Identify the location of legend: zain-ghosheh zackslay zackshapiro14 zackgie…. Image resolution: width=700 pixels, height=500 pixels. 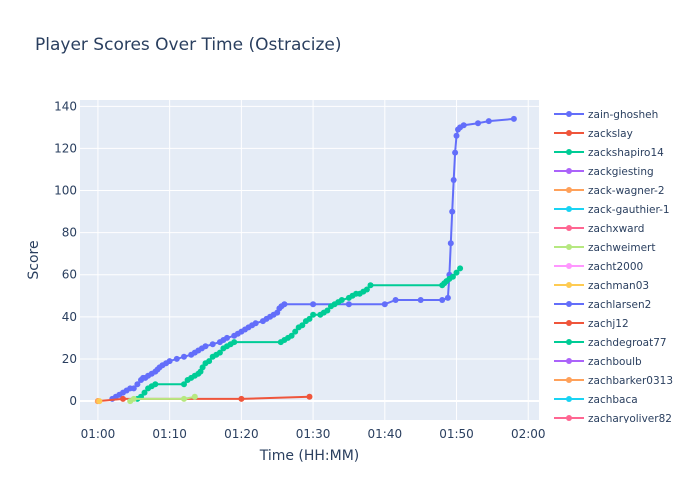
(613, 267).